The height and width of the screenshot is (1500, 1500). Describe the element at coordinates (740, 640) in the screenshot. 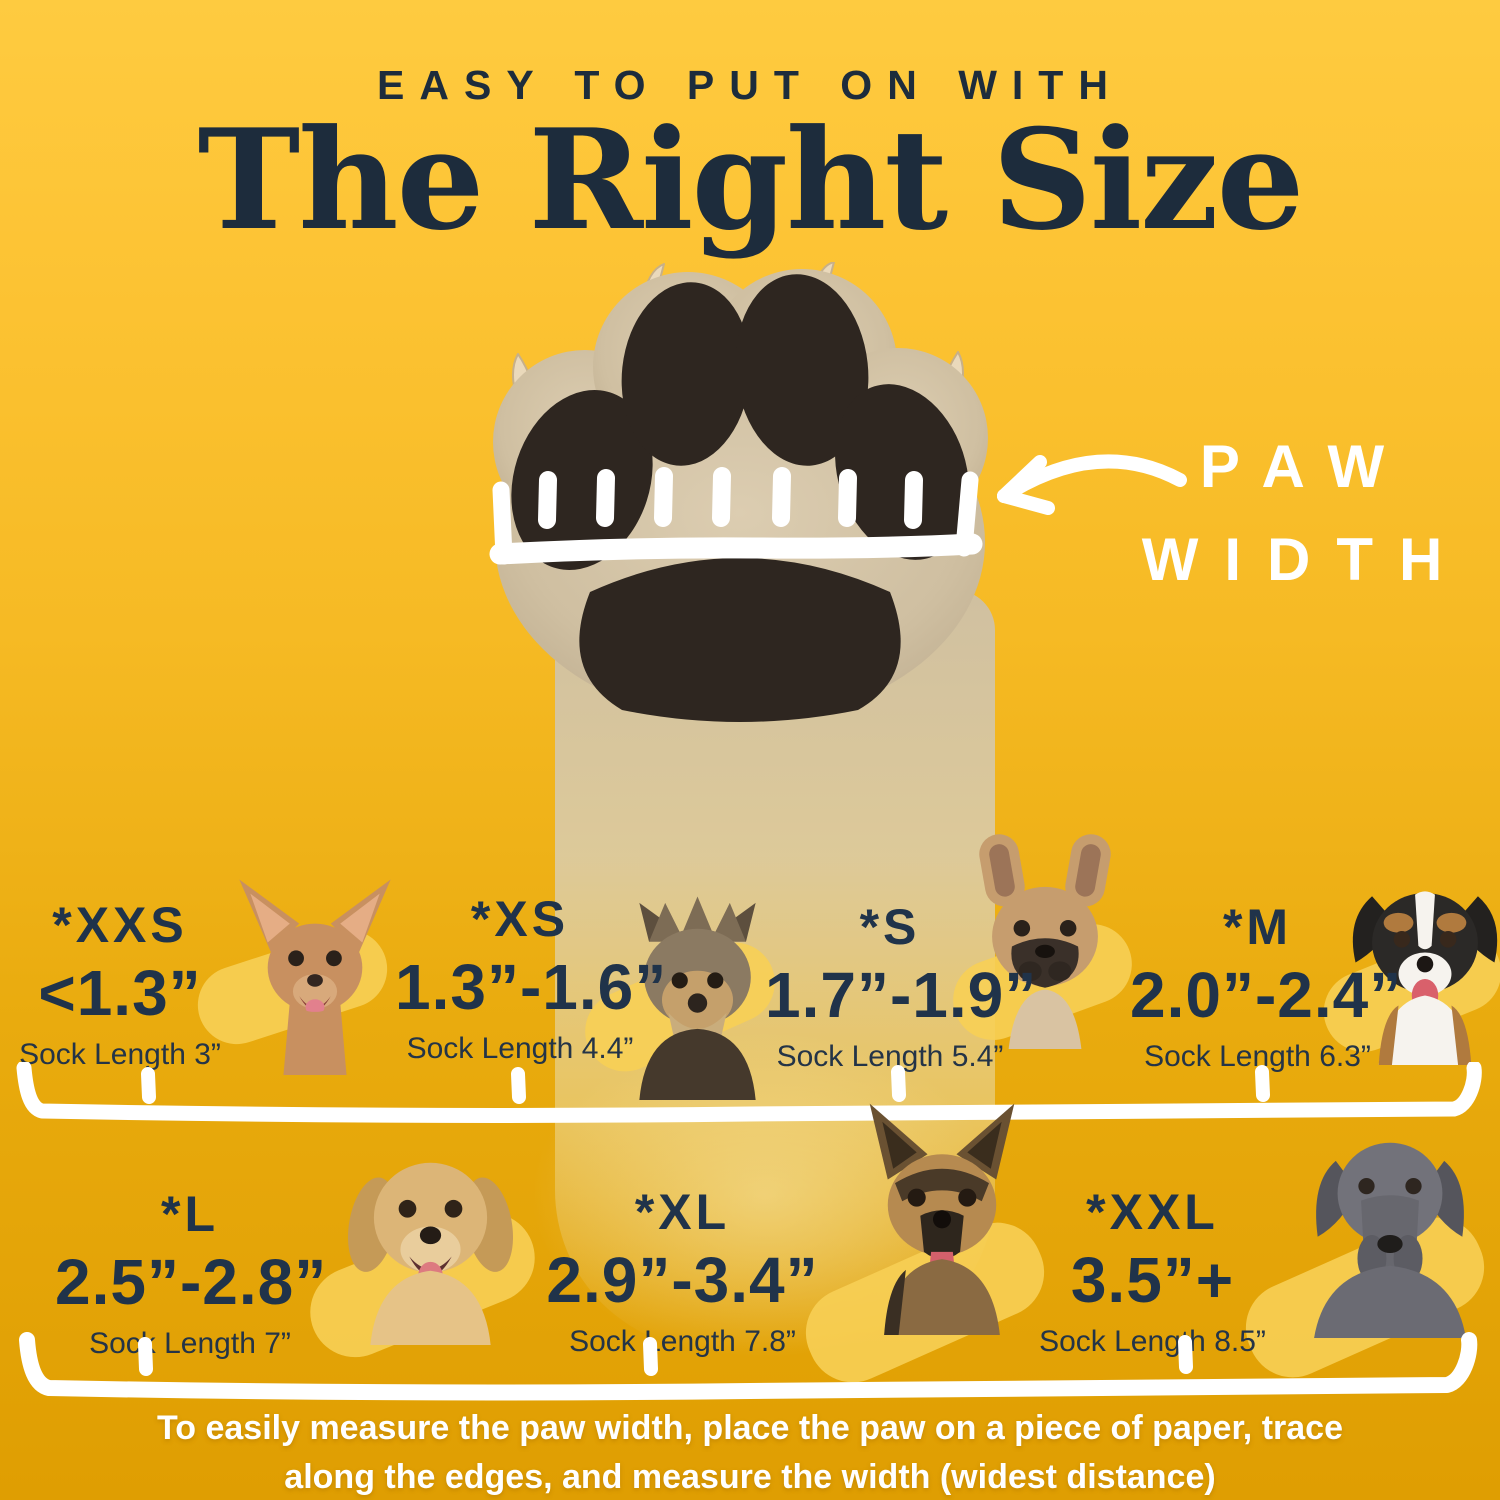

I see `central-pad` at that location.